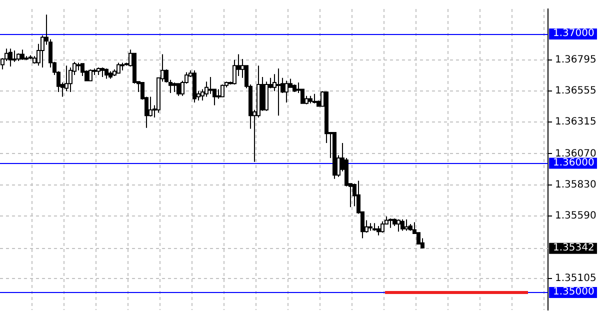 The image size is (599, 319). Describe the element at coordinates (575, 184) in the screenshot. I see `y-tick-label: 1.35830` at that location.